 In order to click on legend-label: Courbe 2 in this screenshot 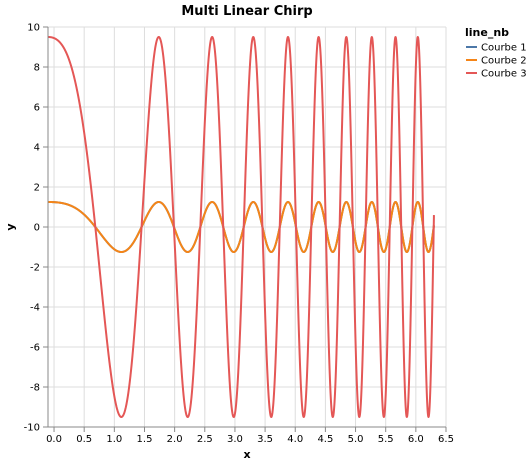, I will do `click(504, 61)`.